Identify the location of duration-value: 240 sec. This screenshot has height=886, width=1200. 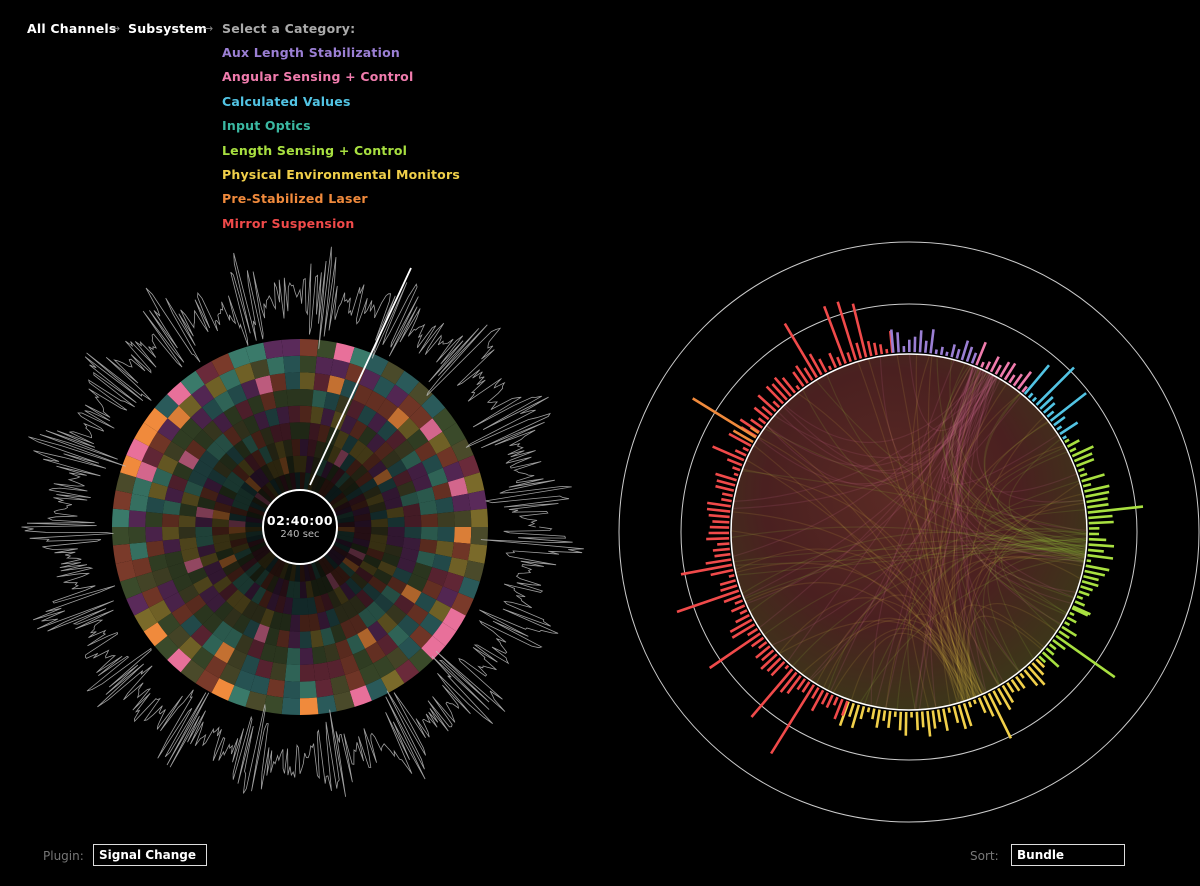
(300, 534).